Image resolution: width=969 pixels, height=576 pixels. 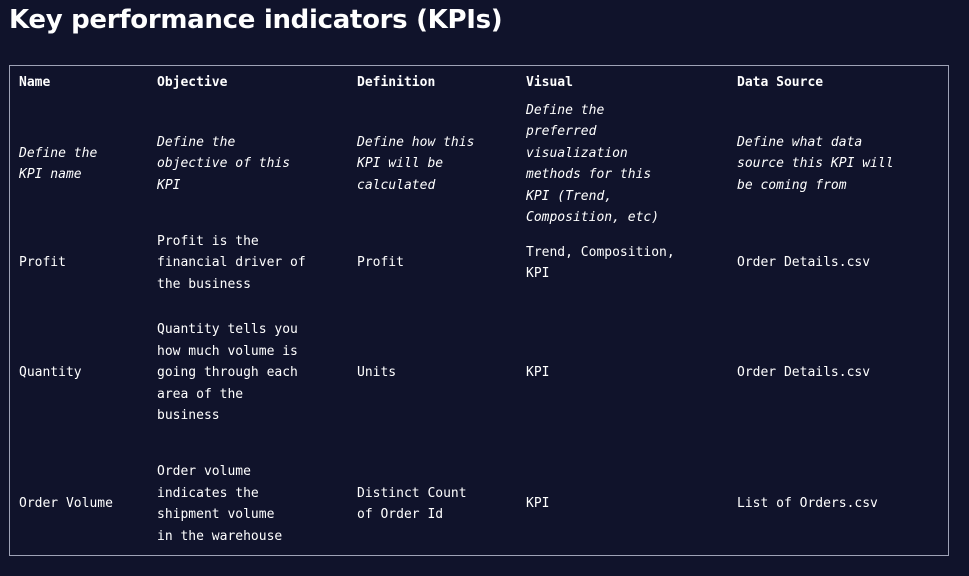 I want to click on header-name: Name, so click(x=35, y=83).